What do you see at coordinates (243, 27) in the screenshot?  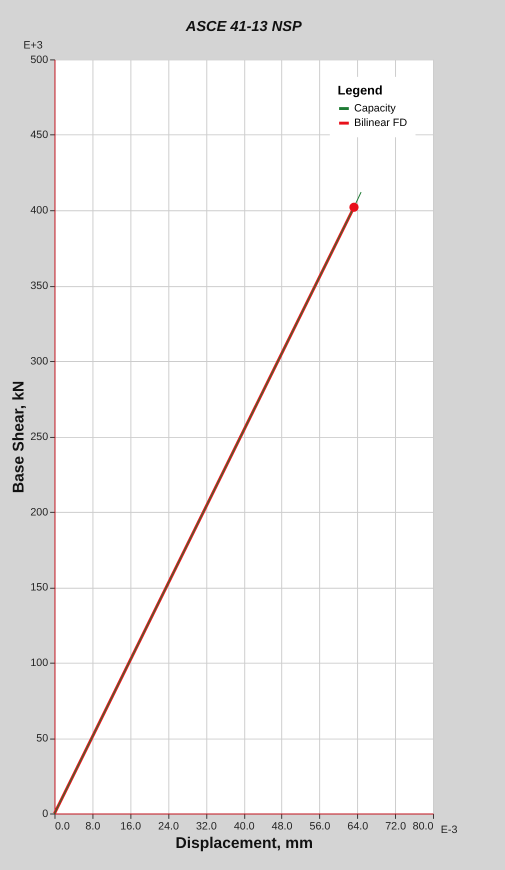 I see `chart-title: ASCE 41-13 NSP` at bounding box center [243, 27].